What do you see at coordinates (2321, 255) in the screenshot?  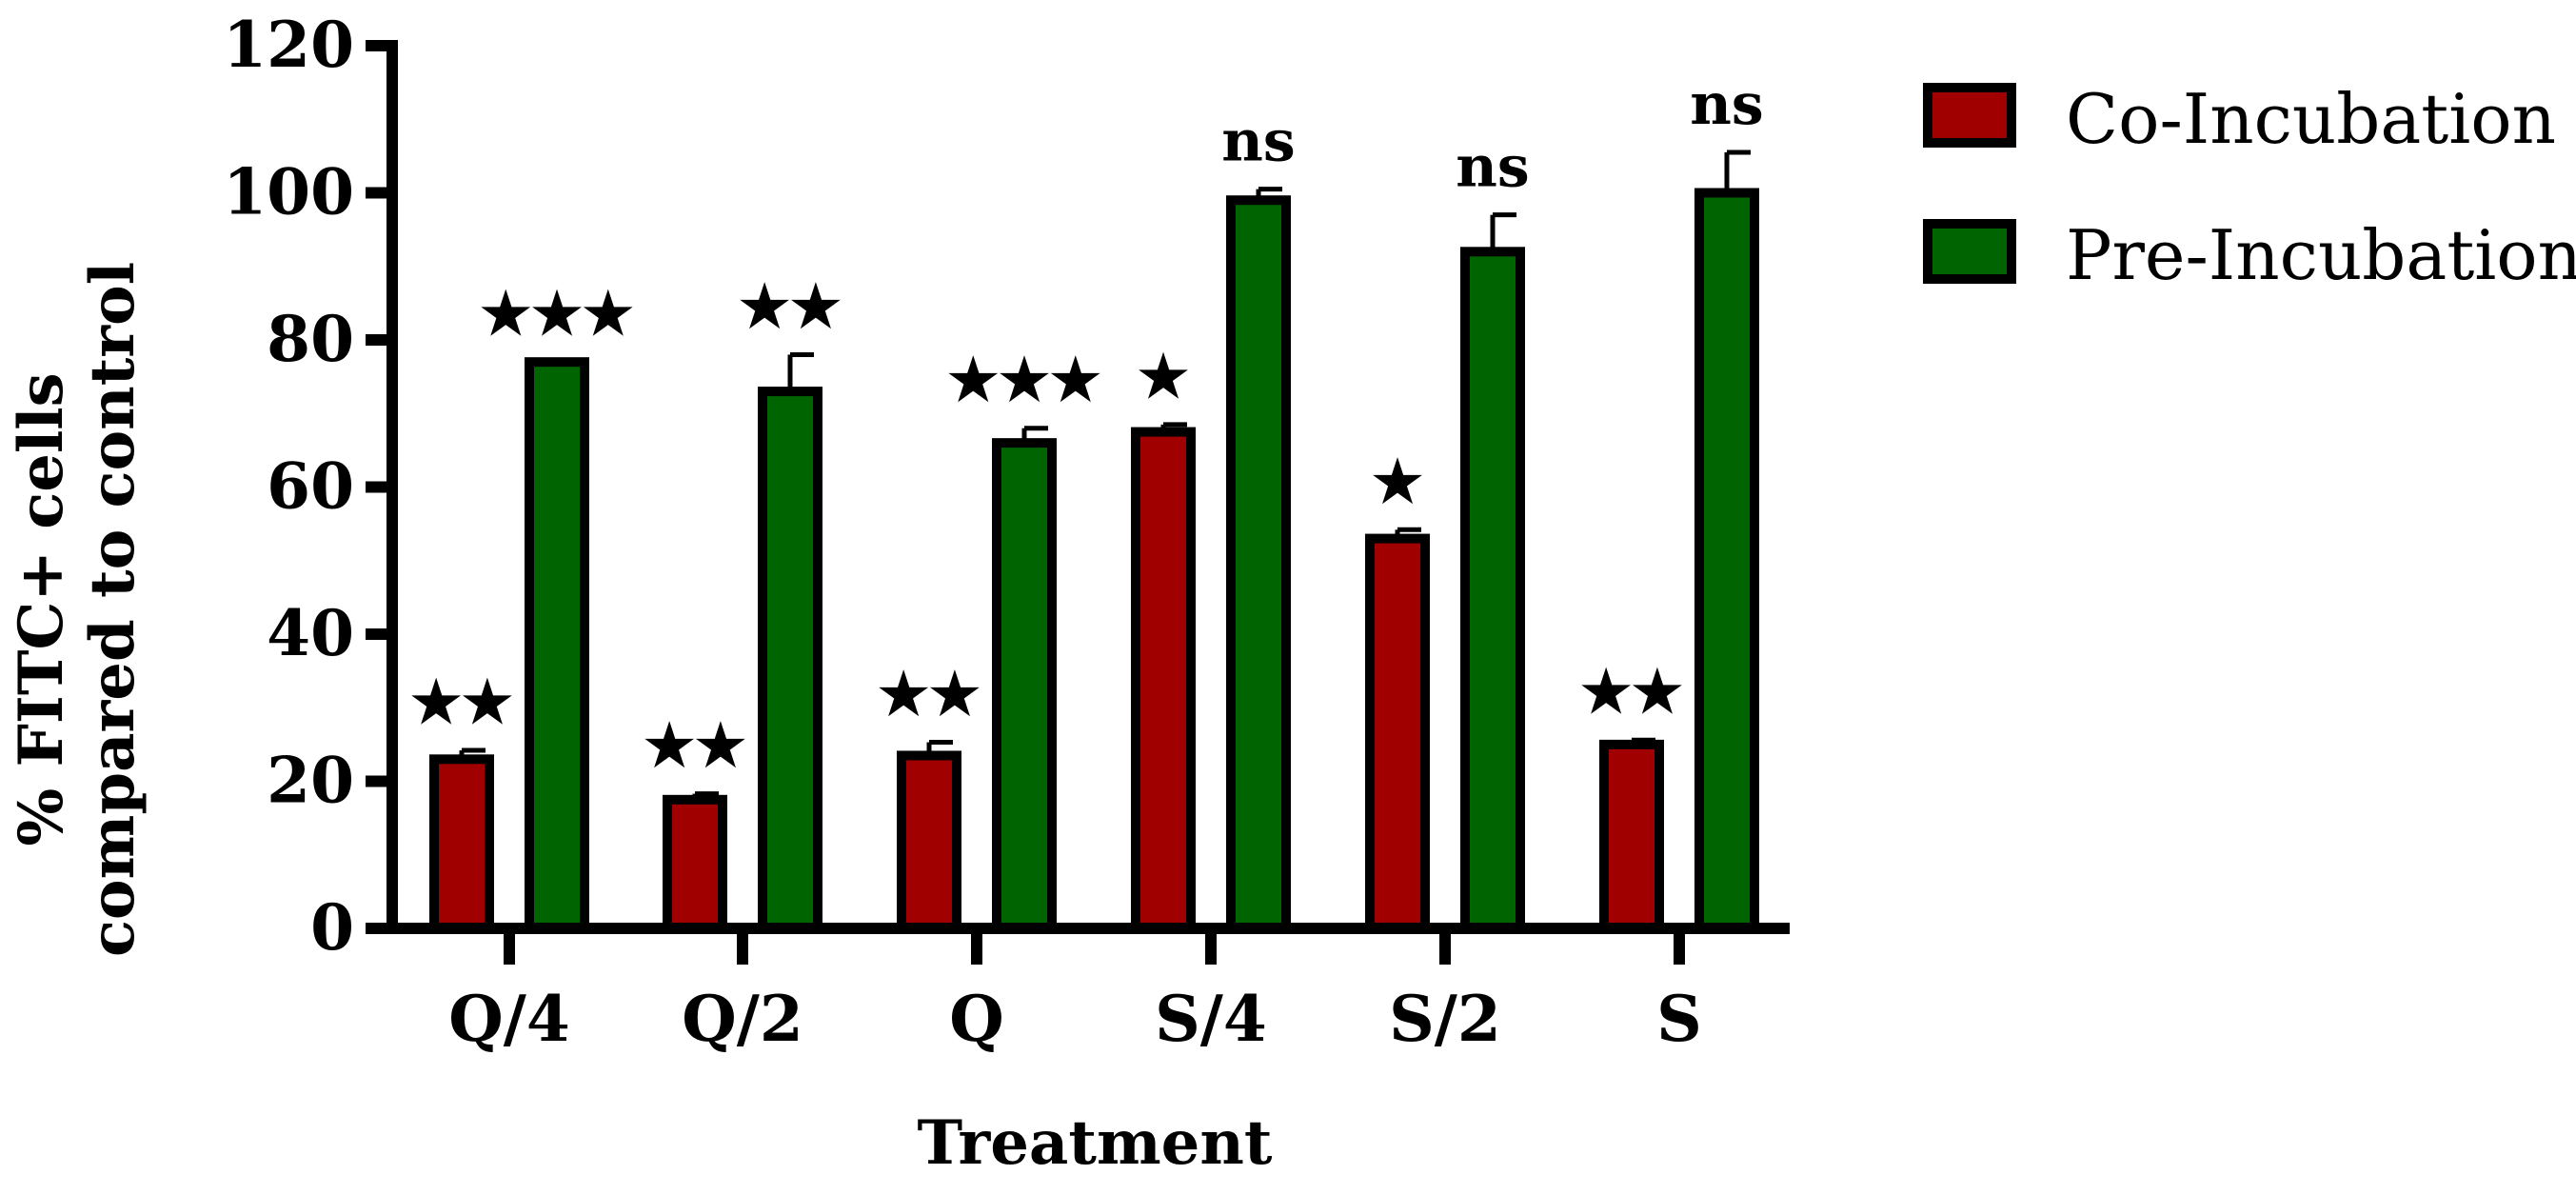 I see `legend-label-pre-incubation: Pre-Incubation` at bounding box center [2321, 255].